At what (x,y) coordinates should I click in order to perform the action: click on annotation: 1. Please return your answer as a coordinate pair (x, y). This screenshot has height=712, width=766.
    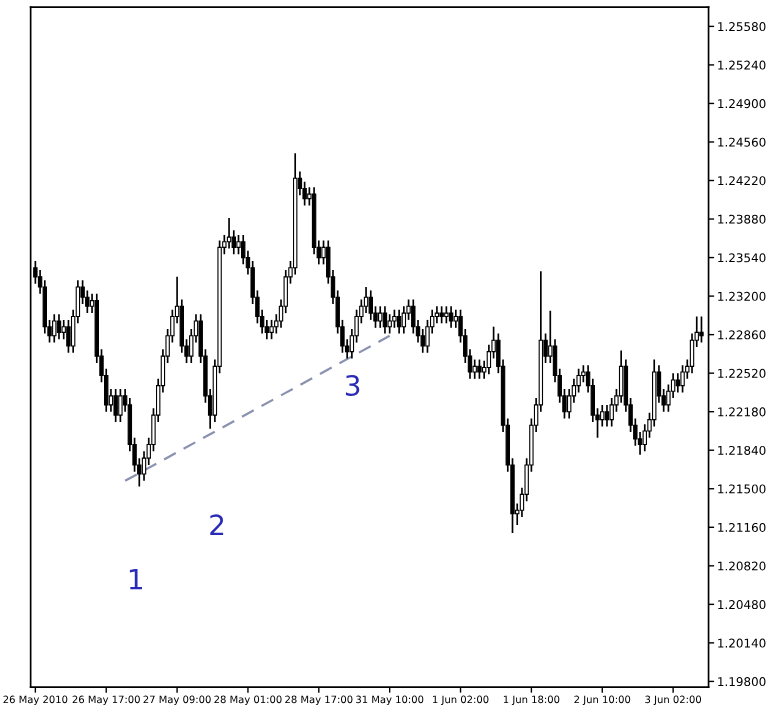
    Looking at the image, I should click on (135, 579).